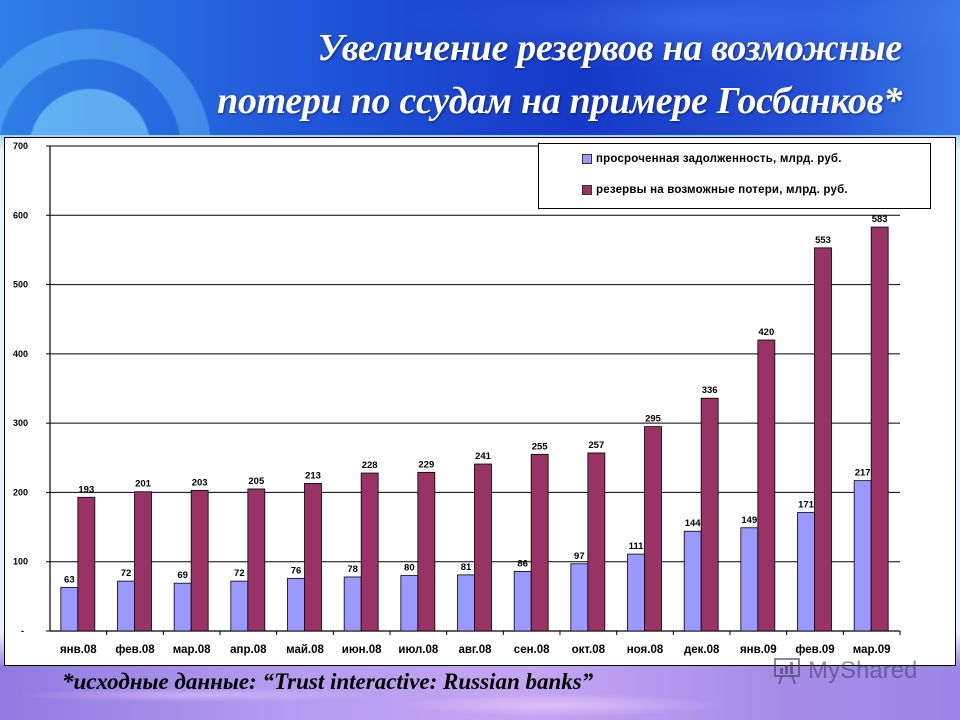 This screenshot has width=960, height=720. I want to click on legend-swatch-blue-icon, so click(587, 159).